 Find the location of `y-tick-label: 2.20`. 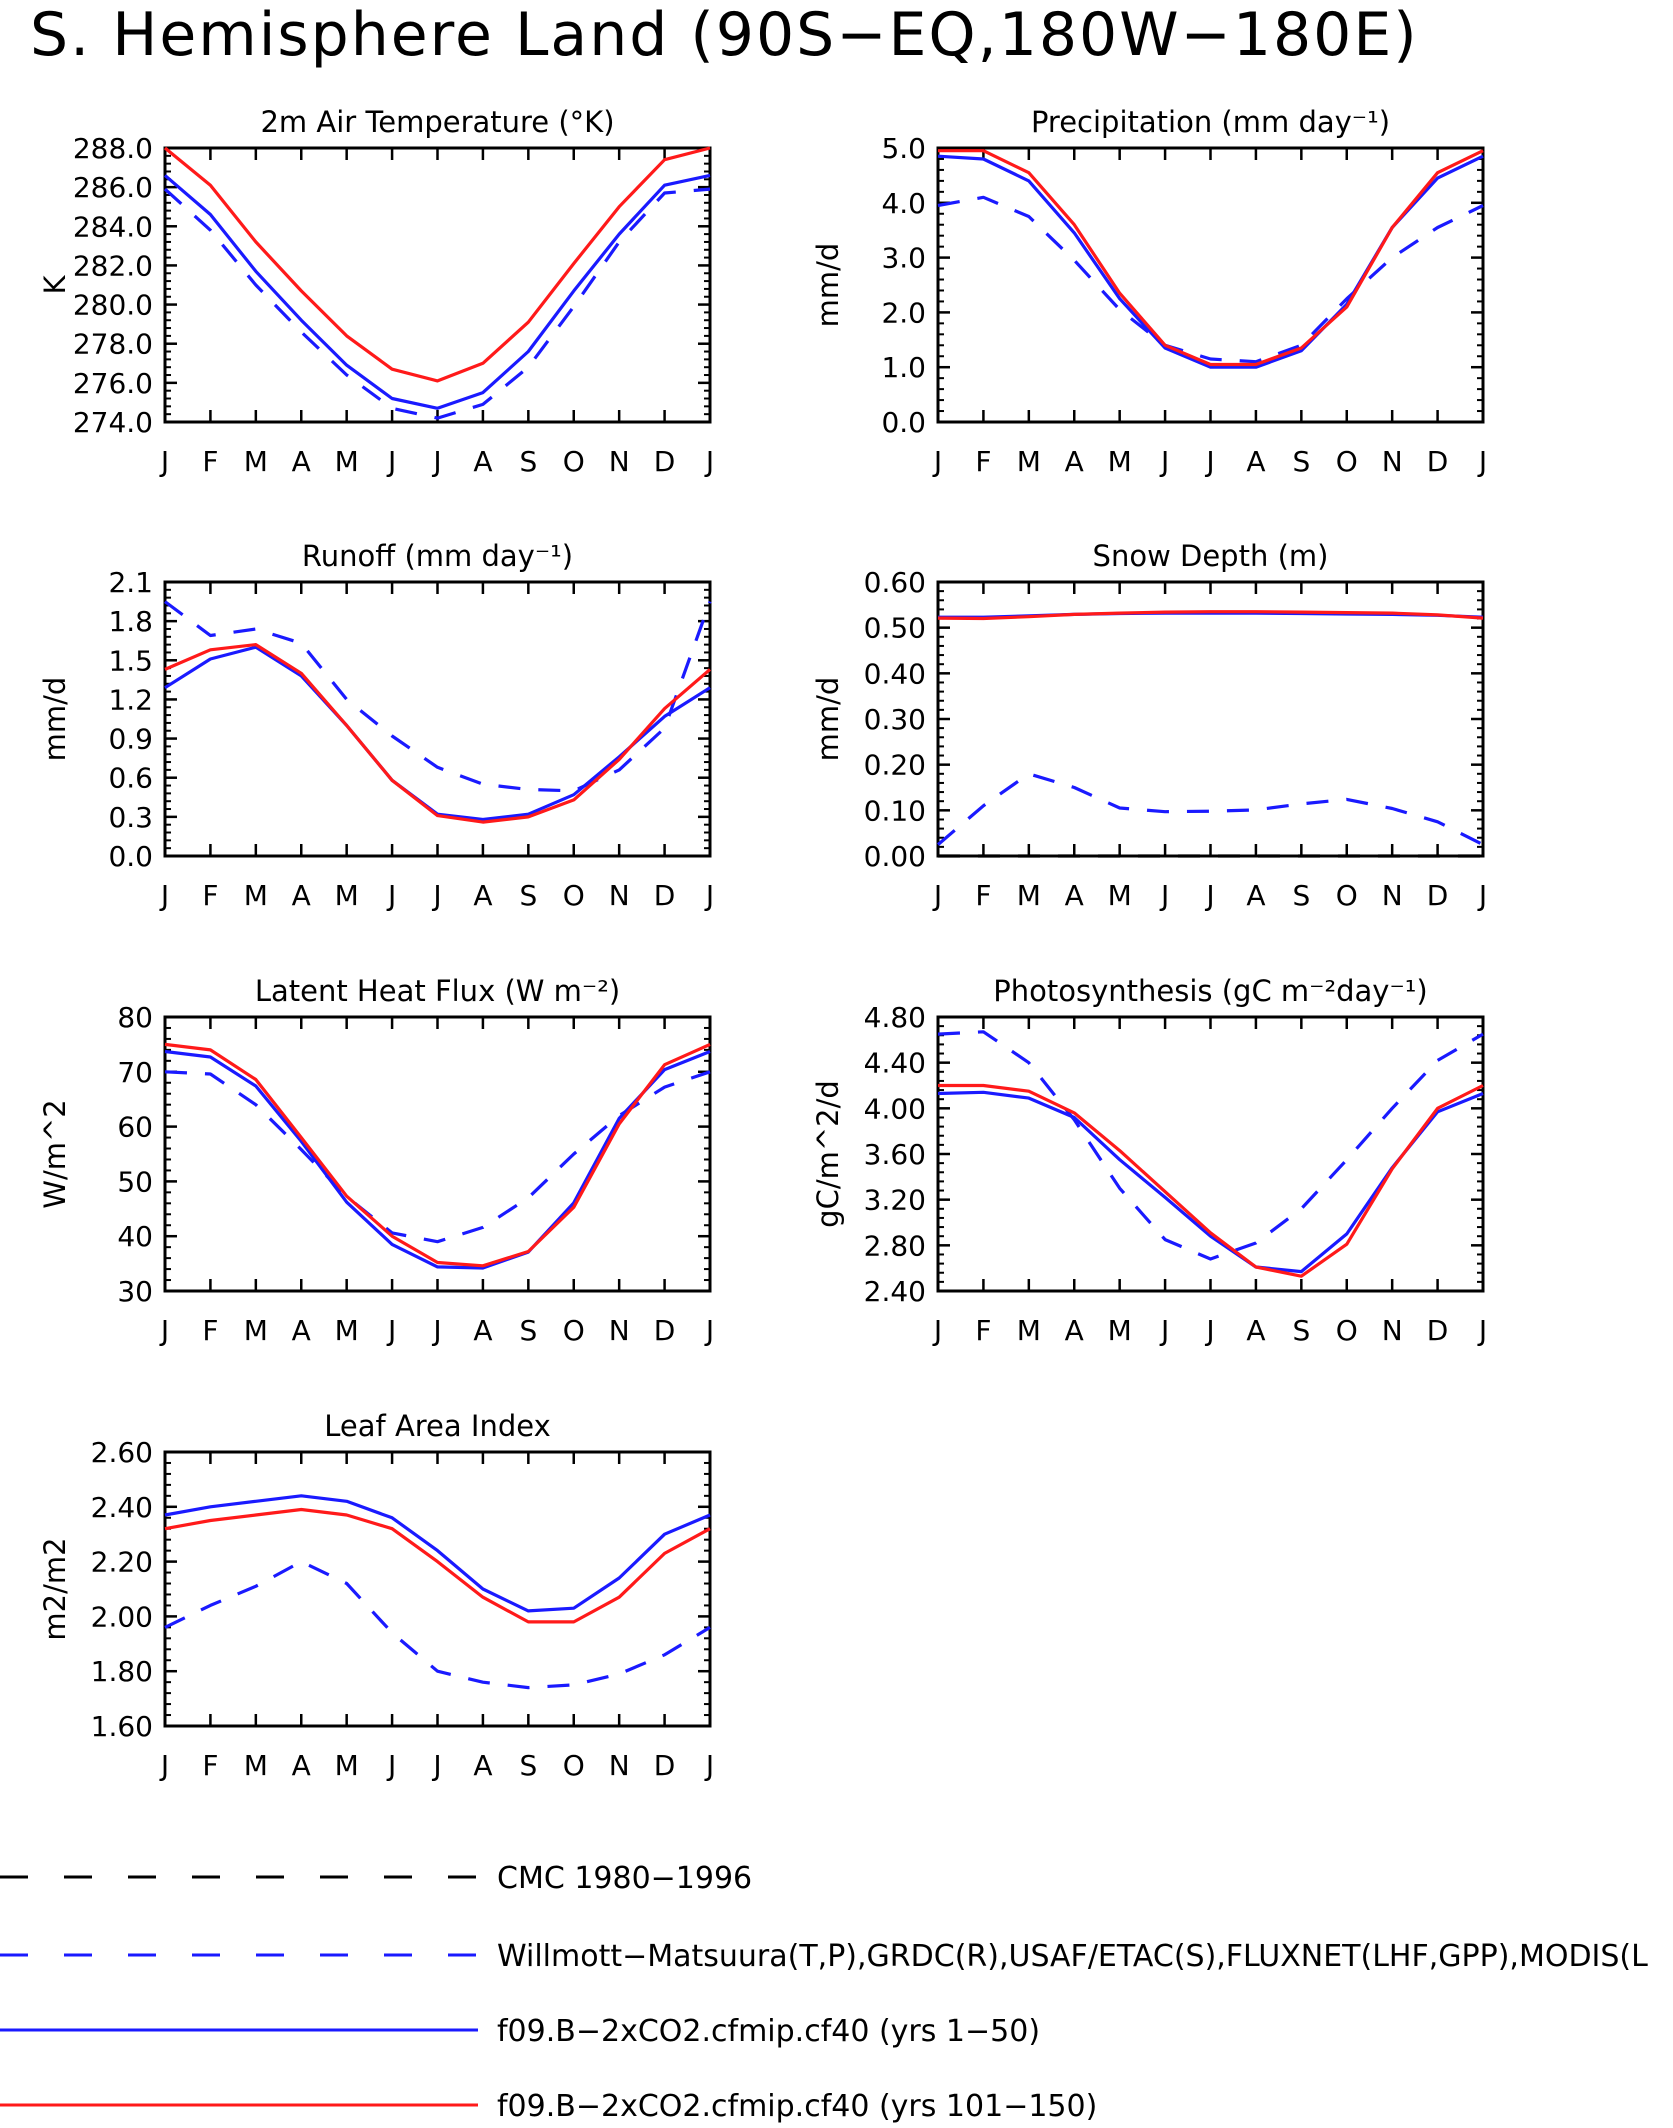

y-tick-label: 2.20 is located at coordinates (122, 1562).